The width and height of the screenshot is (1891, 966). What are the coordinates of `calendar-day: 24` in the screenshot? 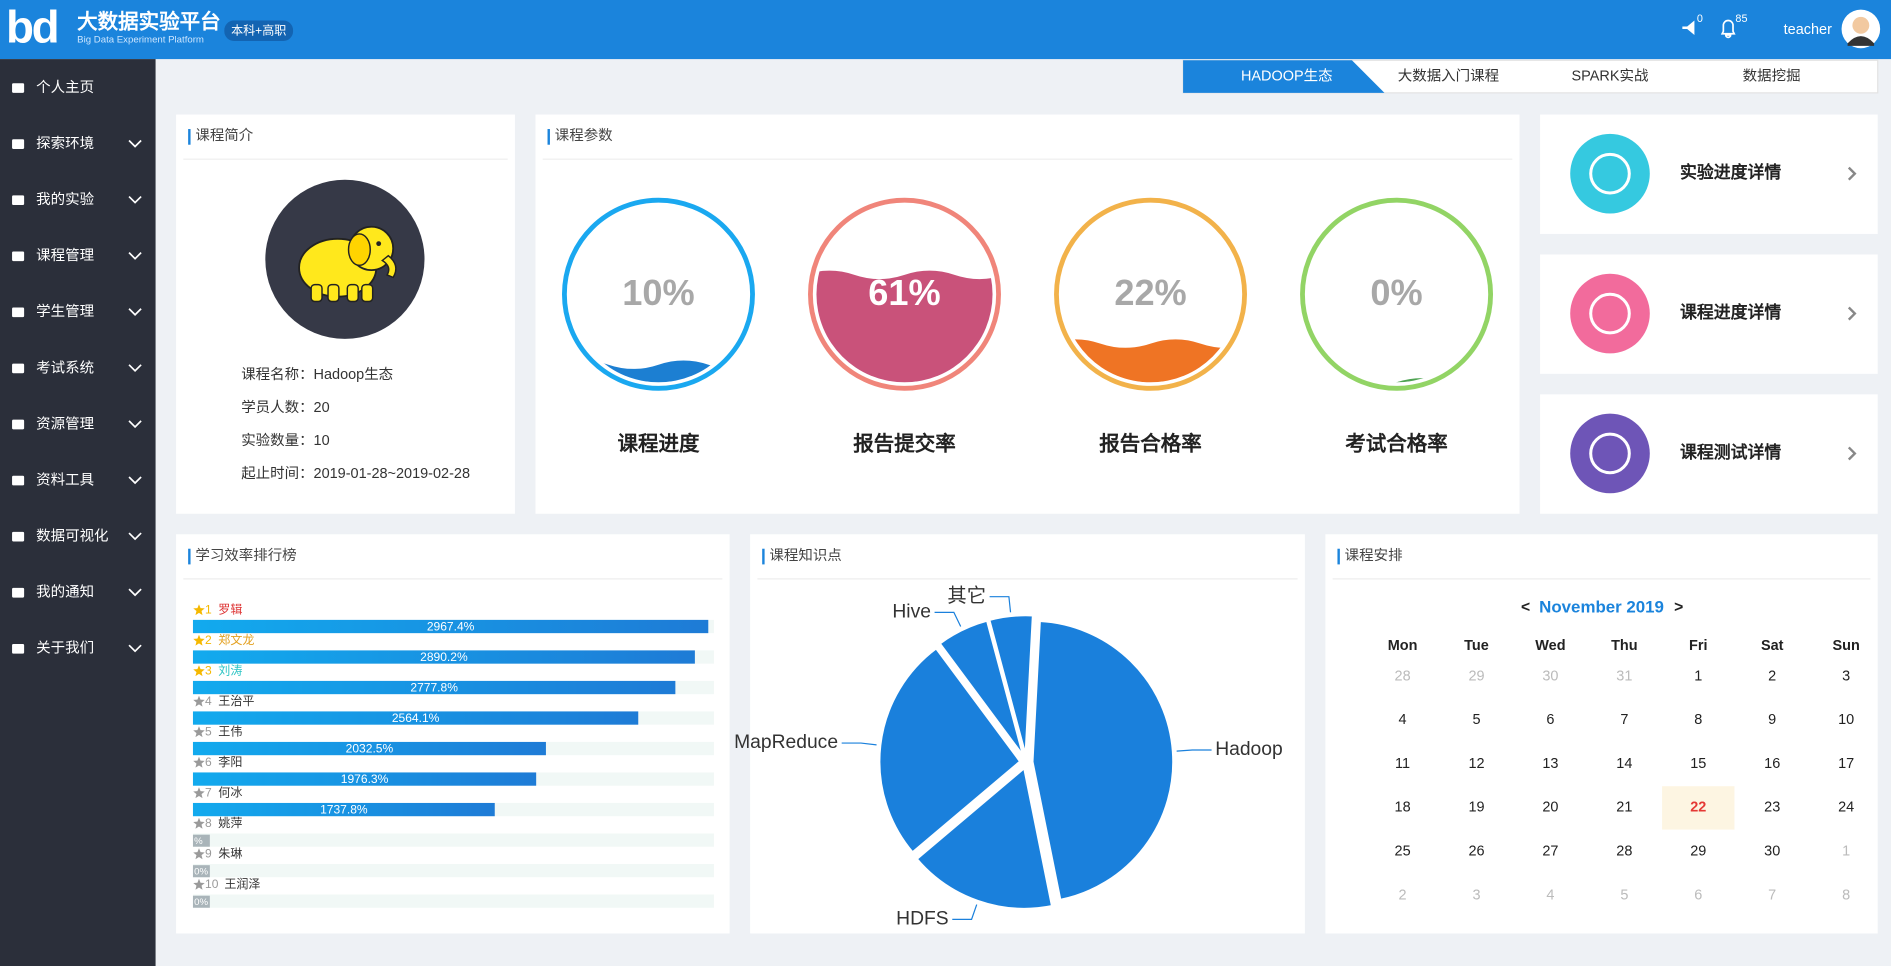 It's located at (1846, 808).